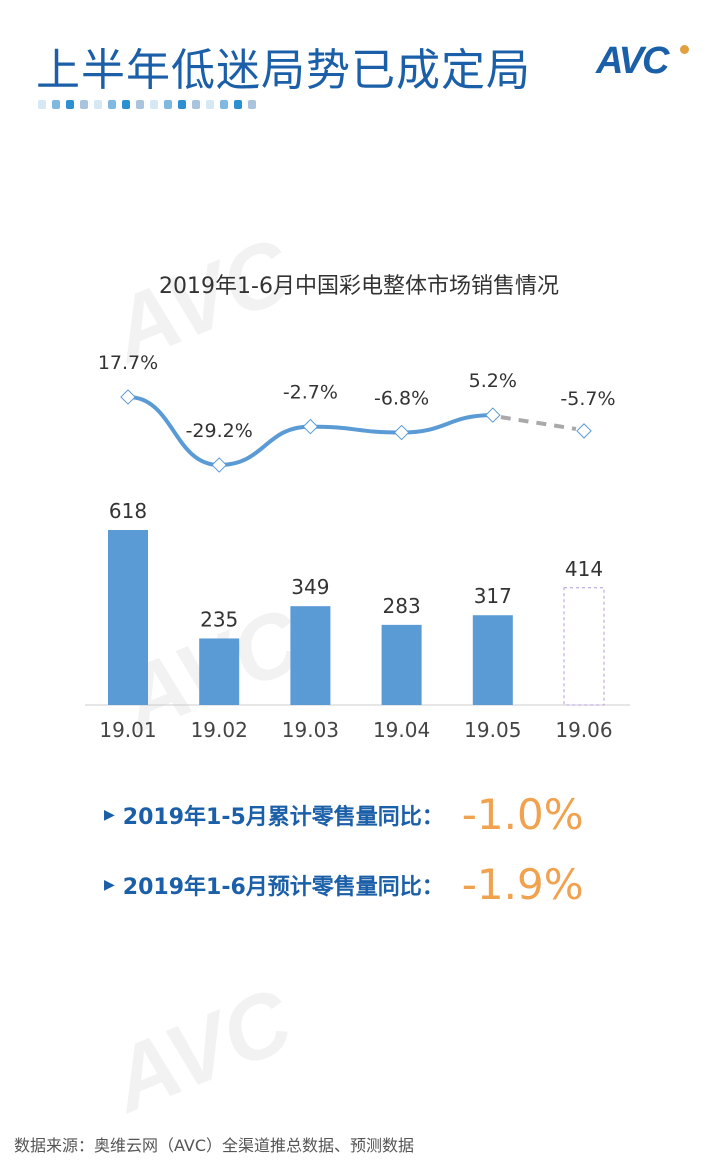 Image resolution: width=718 pixels, height=1172 pixels. What do you see at coordinates (401, 730) in the screenshot?
I see `x-tick-label: 19.04` at bounding box center [401, 730].